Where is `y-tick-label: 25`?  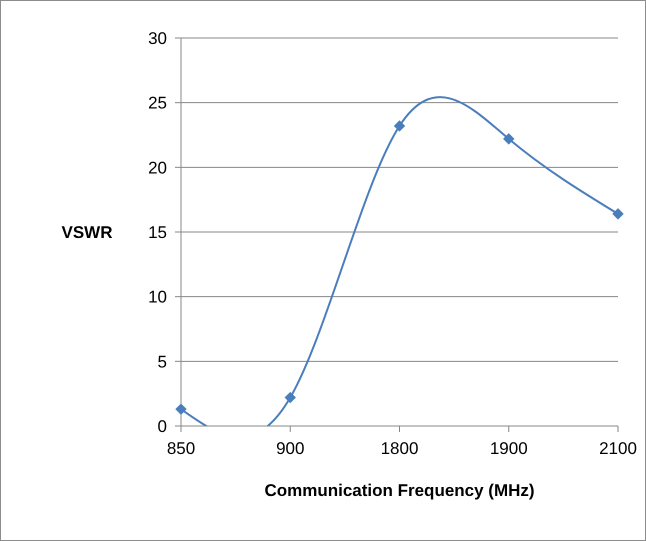
y-tick-label: 25 is located at coordinates (157, 103).